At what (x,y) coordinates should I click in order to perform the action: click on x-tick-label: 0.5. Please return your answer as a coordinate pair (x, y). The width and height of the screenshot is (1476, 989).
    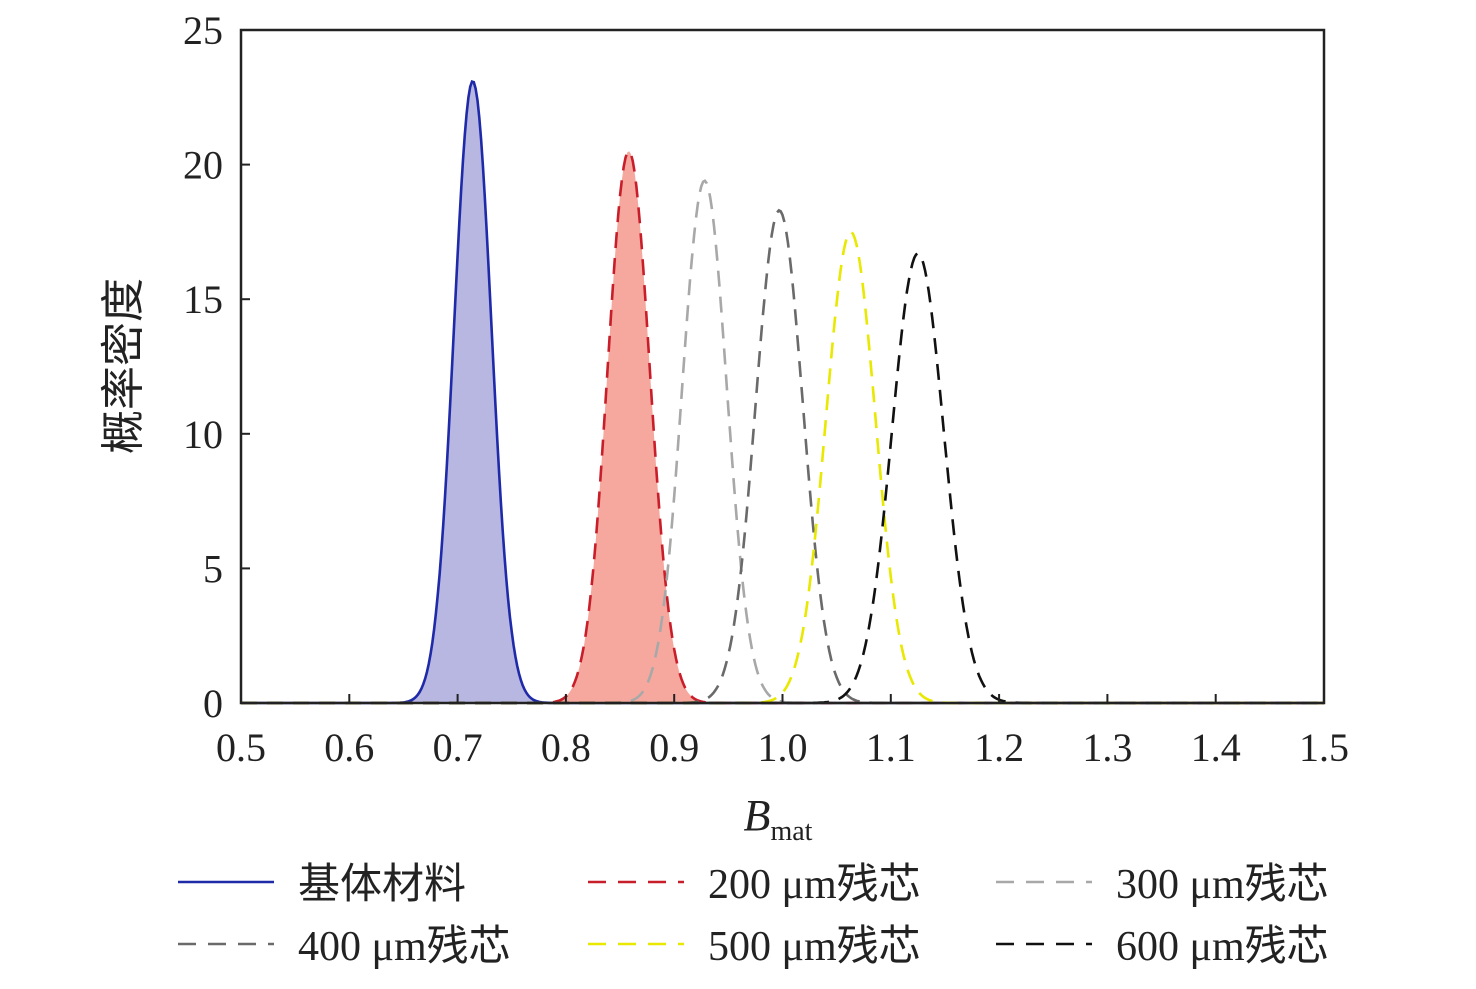
    Looking at the image, I should click on (241, 747).